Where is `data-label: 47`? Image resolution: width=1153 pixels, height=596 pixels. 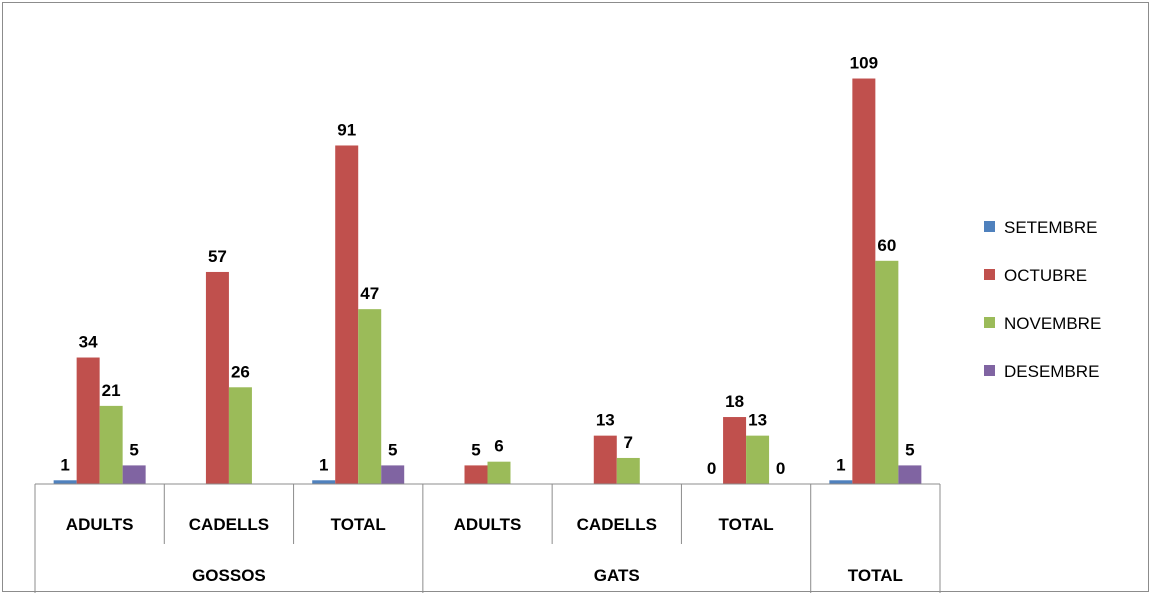
data-label: 47 is located at coordinates (369, 293).